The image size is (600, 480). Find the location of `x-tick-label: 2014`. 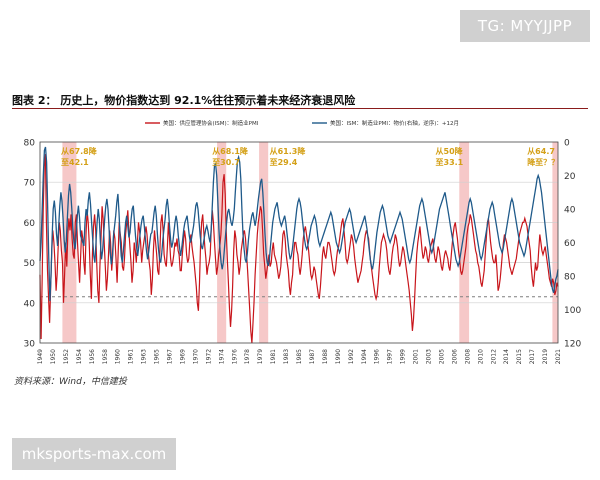

x-tick-label: 2014 is located at coordinates (506, 356).